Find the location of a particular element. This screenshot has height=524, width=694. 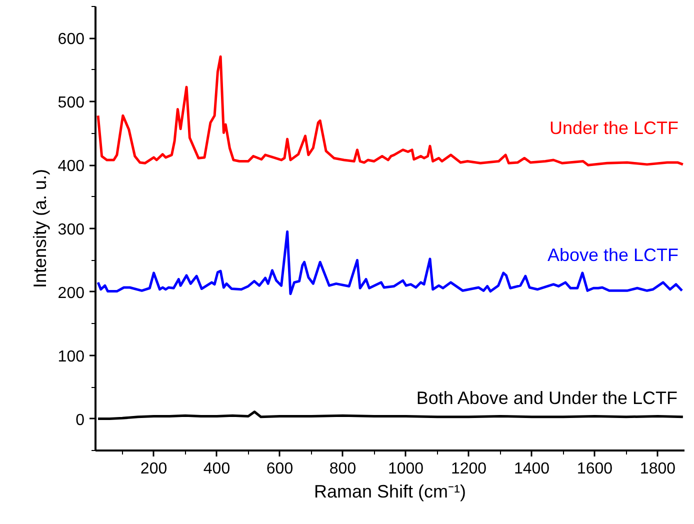

y-tick-label: 400 is located at coordinates (71, 167).